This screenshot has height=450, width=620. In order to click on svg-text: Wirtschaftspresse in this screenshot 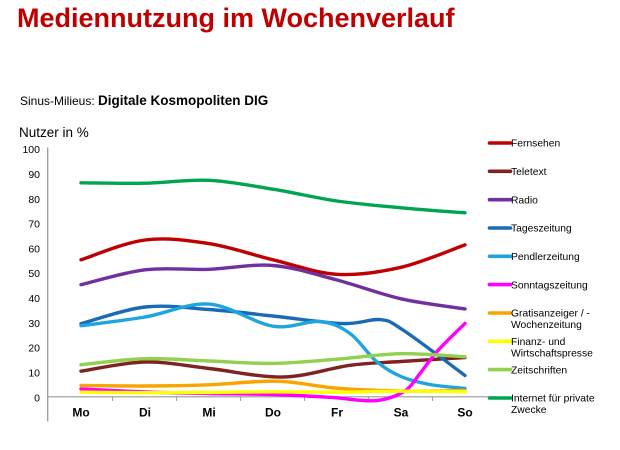, I will do `click(552, 354)`.